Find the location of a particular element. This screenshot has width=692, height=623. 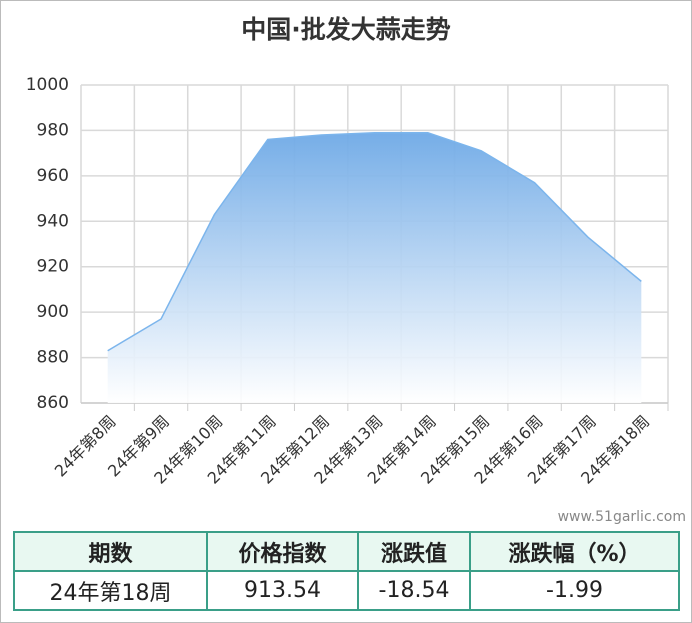

table-header: 期数 价格指数 涨跌值 涨跌幅（%） is located at coordinates (346, 551).